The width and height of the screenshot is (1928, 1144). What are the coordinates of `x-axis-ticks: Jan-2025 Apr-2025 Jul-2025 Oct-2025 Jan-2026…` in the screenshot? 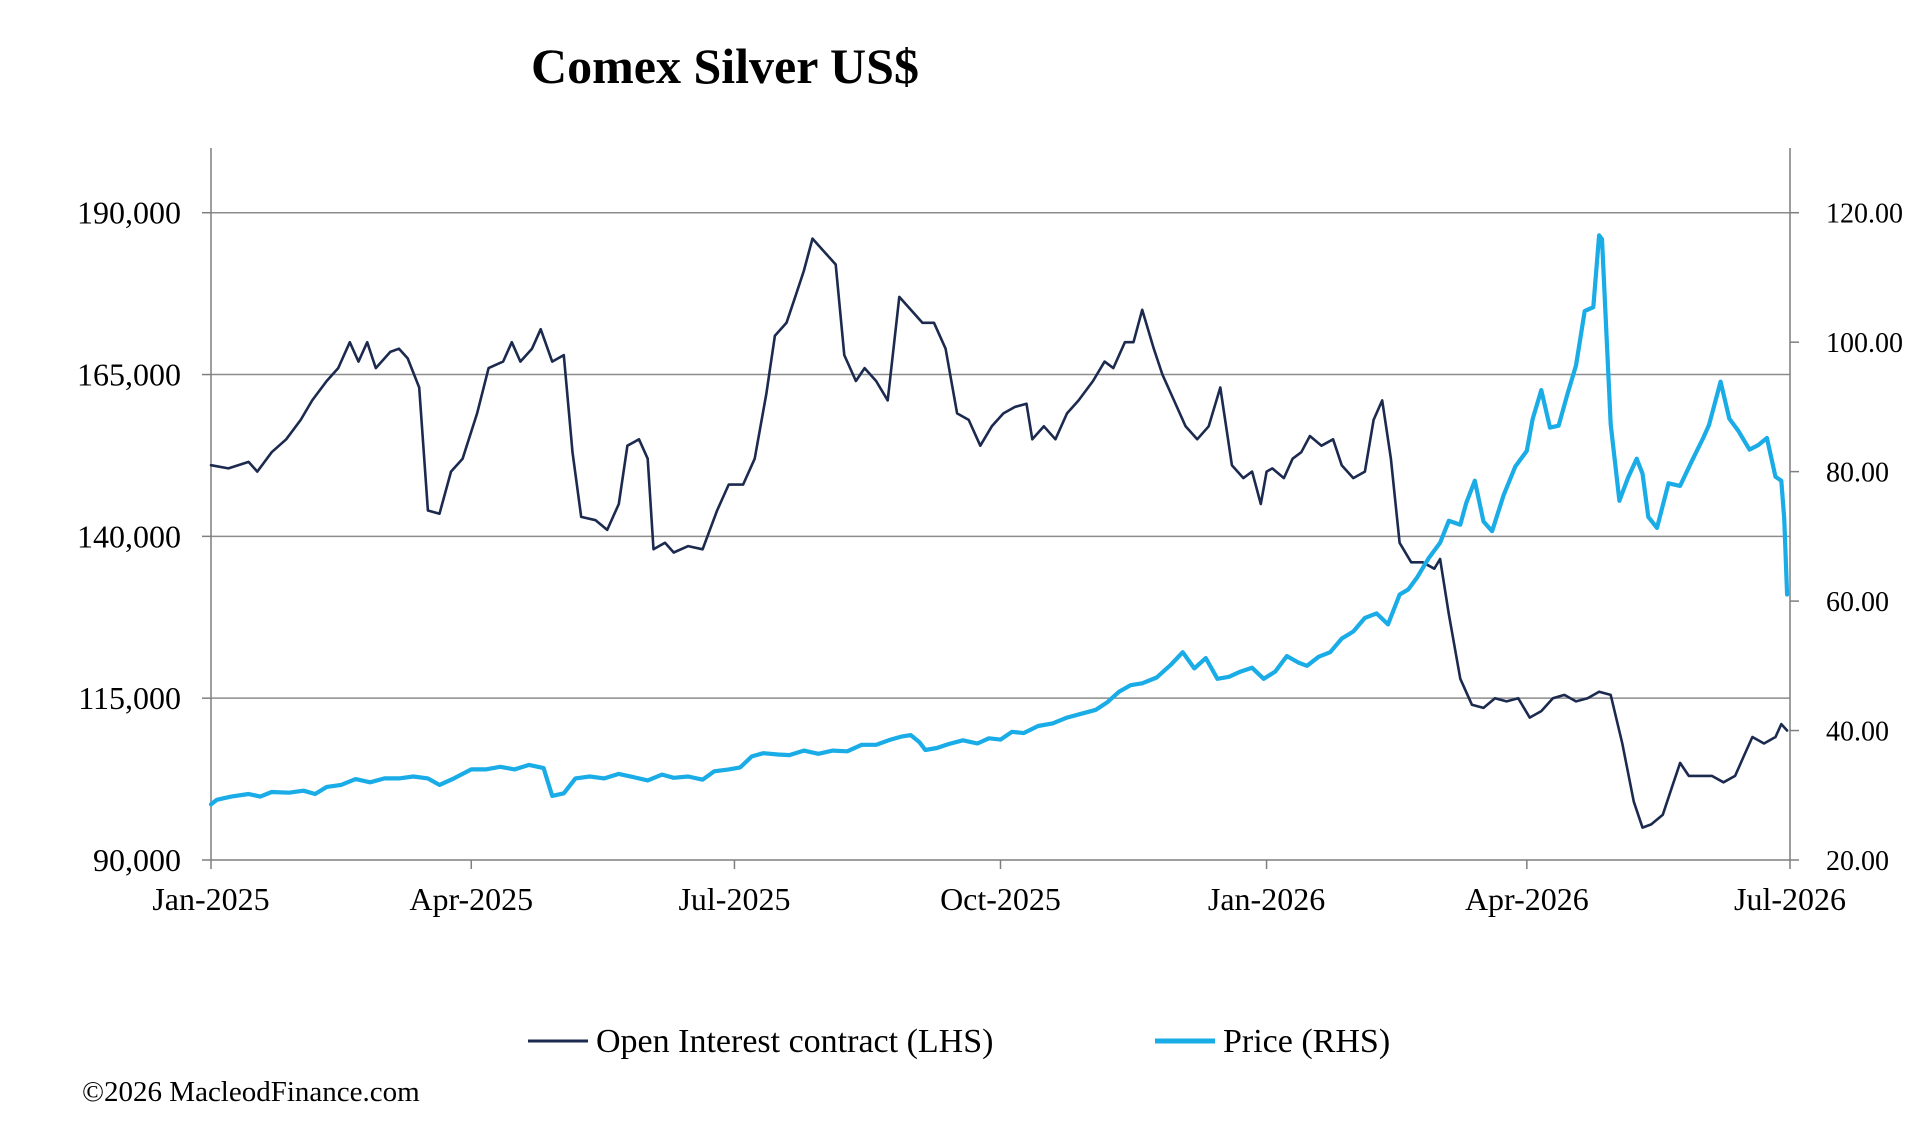 It's located at (999, 888).